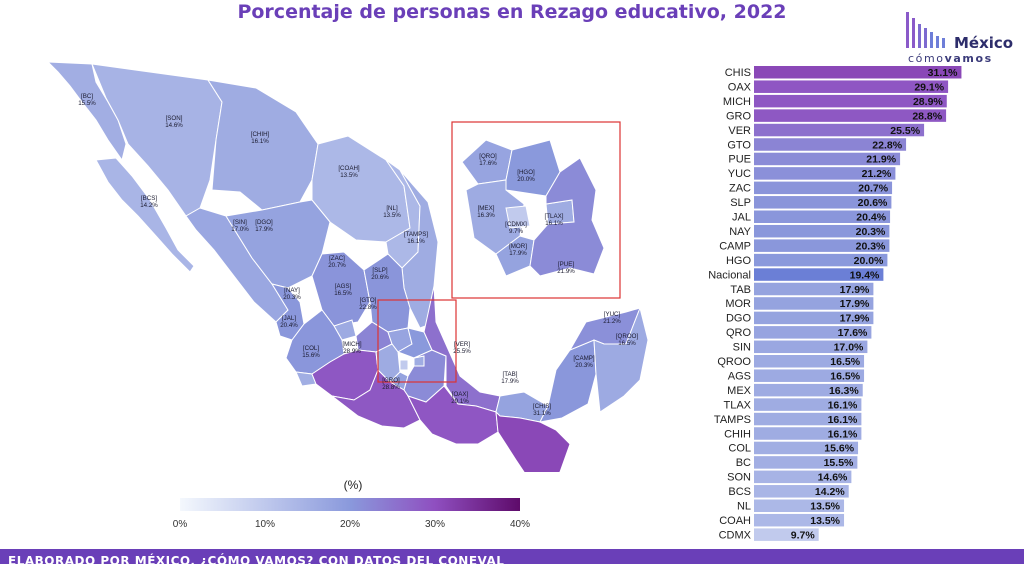 The width and height of the screenshot is (1024, 564). What do you see at coordinates (264, 229) in the screenshot?
I see `state-label-value: 17.9%` at bounding box center [264, 229].